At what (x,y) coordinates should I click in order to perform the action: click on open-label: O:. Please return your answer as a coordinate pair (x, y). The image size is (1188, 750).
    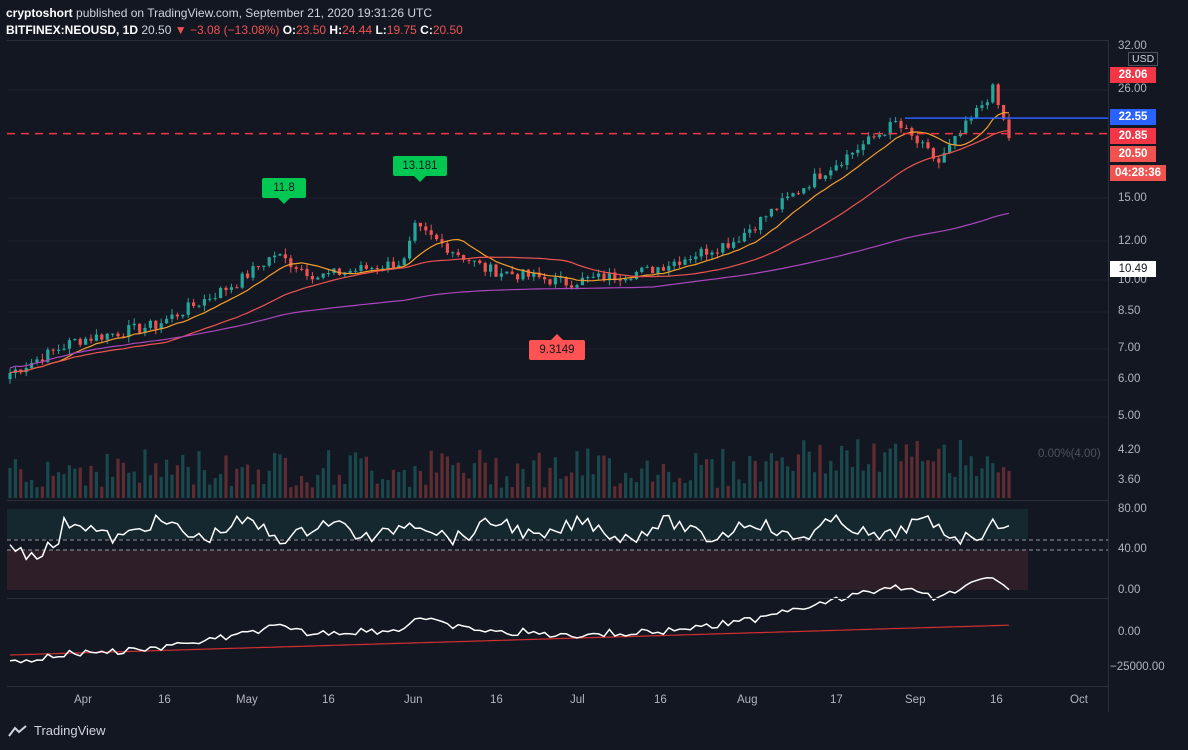
    Looking at the image, I should click on (289, 30).